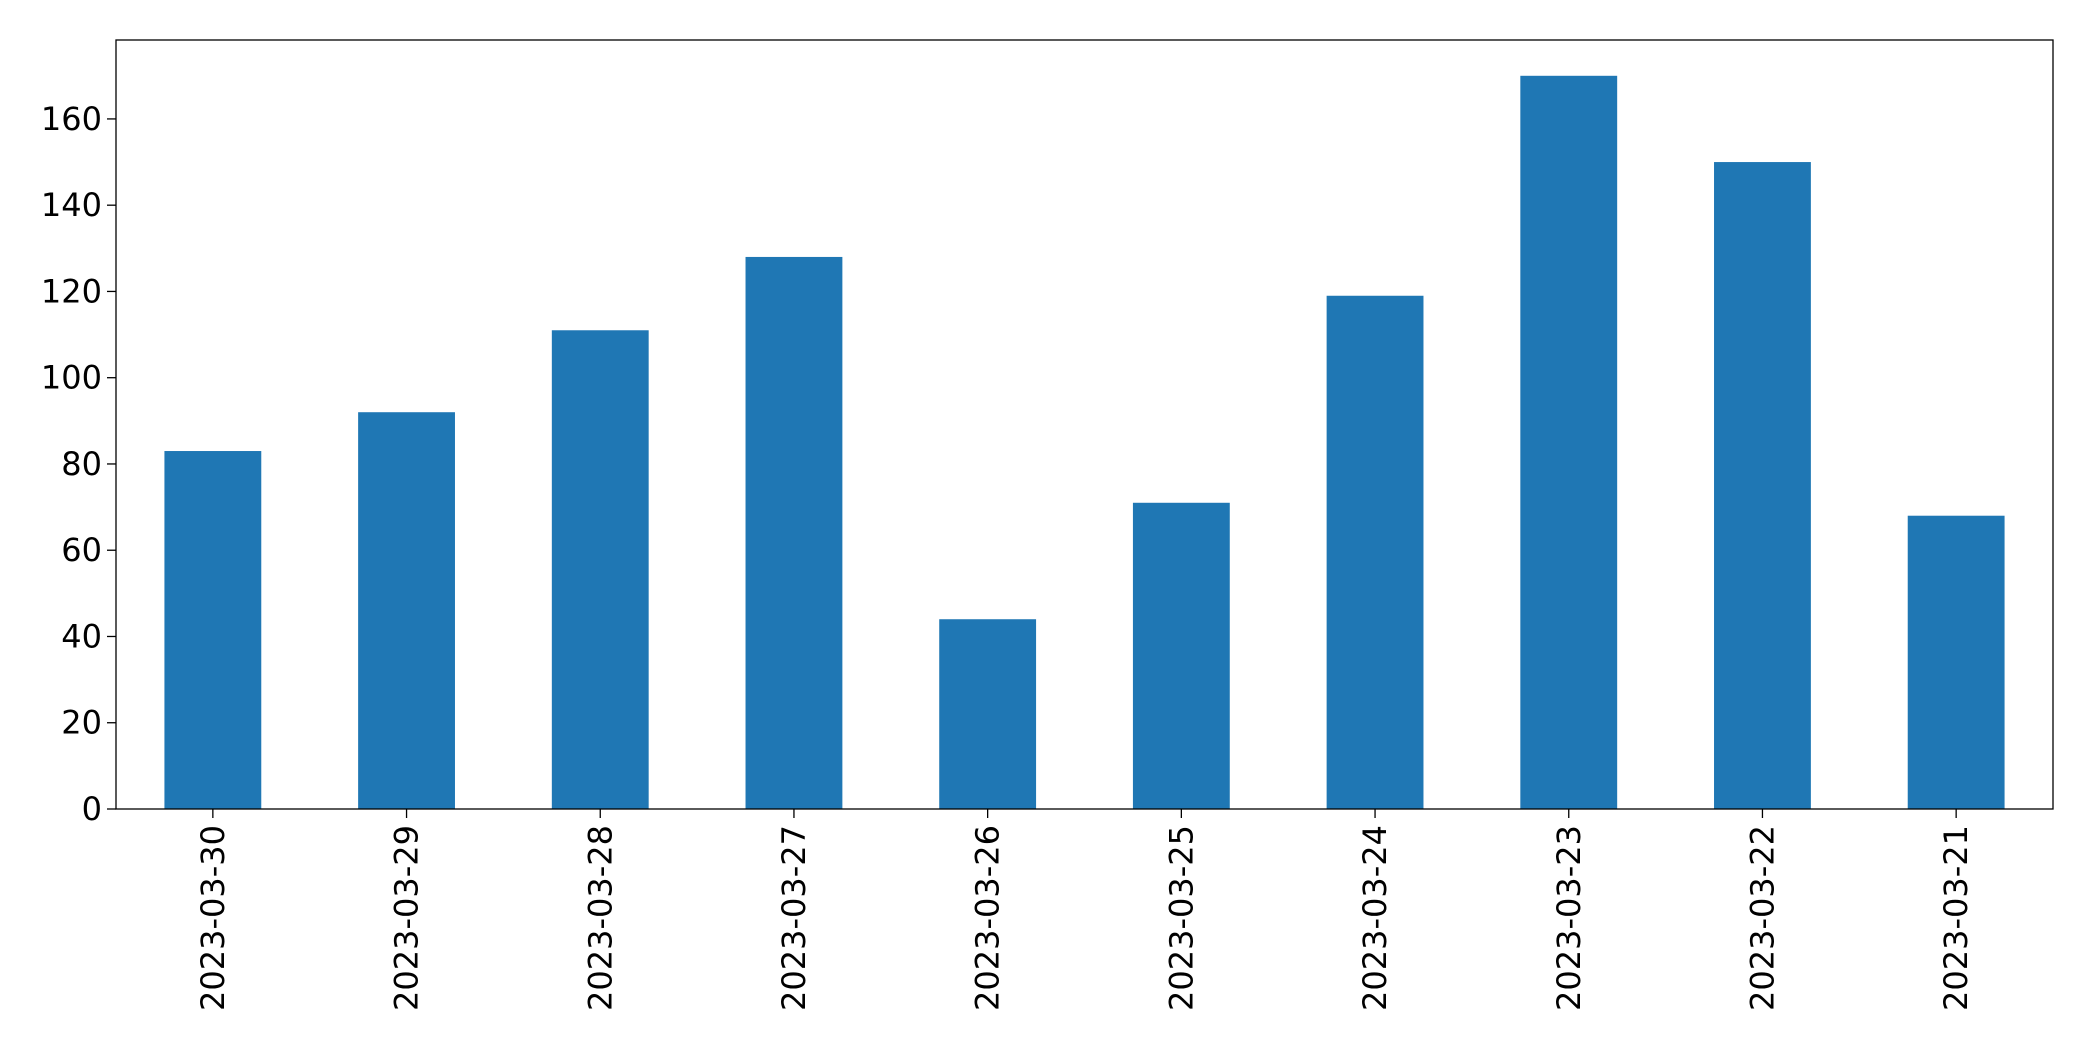 This screenshot has height=1061, width=2093. Describe the element at coordinates (81, 464) in the screenshot. I see `y-tick-label: 80` at that location.